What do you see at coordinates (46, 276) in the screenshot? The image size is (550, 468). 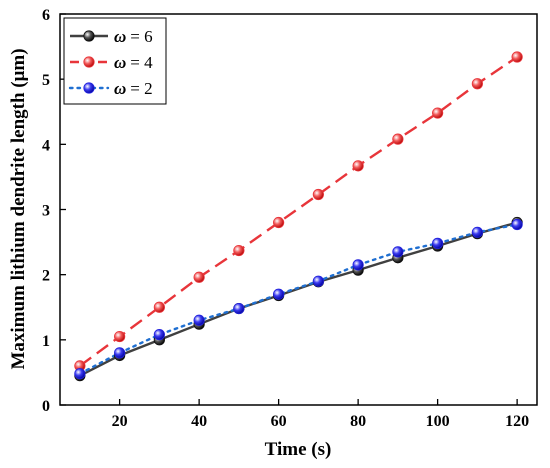 I see `y-tick-label: 2` at bounding box center [46, 276].